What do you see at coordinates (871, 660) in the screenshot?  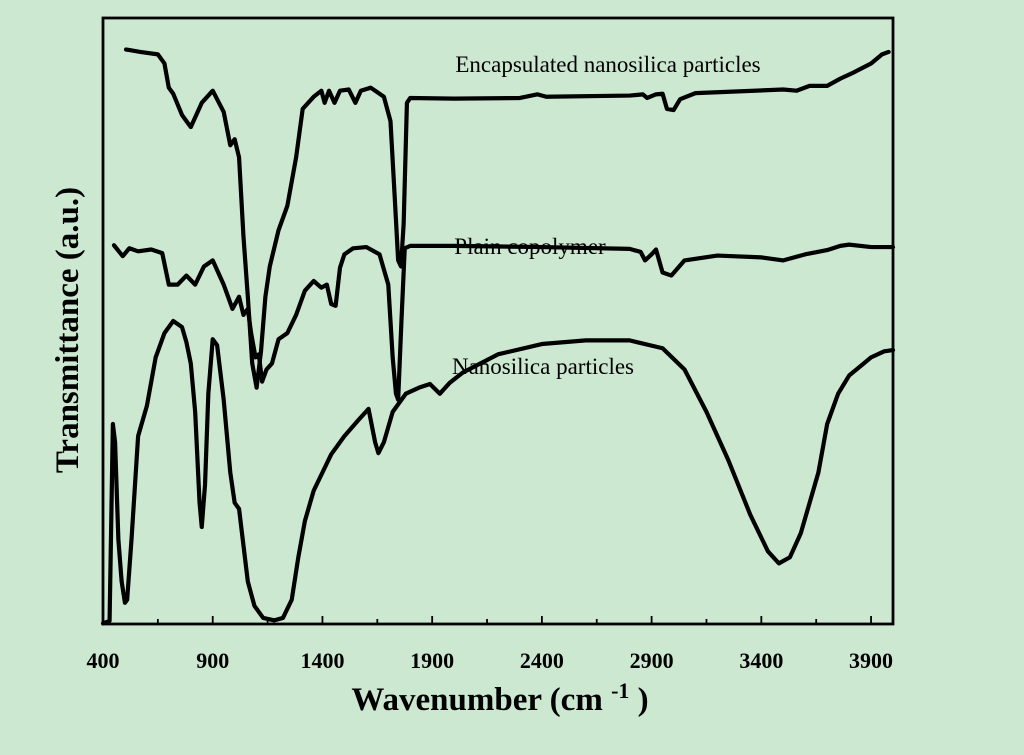 I see `x-tick-label: 3900` at bounding box center [871, 660].